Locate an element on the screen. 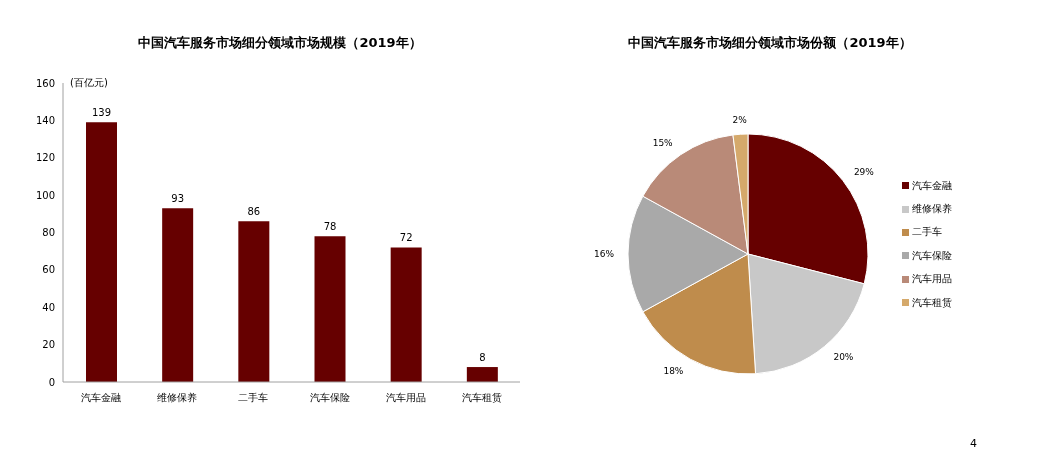 The height and width of the screenshot is (467, 1039). legend-label: 汽车金融 is located at coordinates (932, 185).